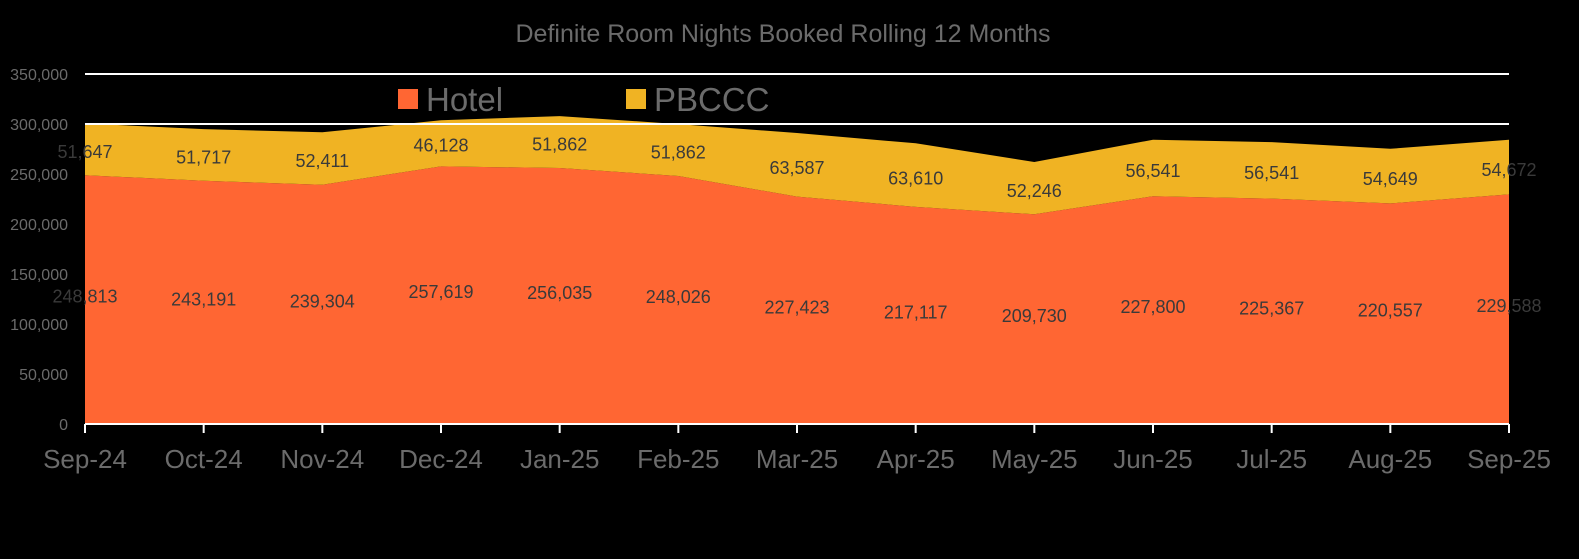 The image size is (1579, 559). I want to click on x-tick-label: Mar-25, so click(797, 459).